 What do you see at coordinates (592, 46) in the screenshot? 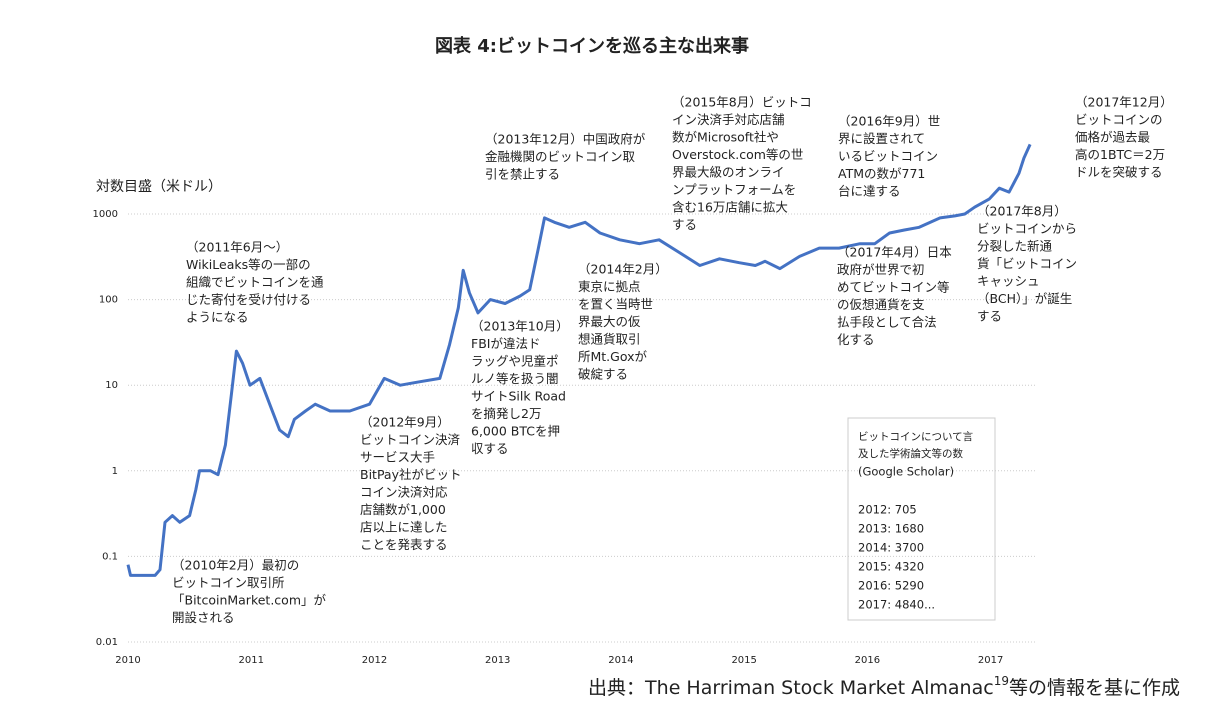
I see `chart-title: 図表 4:ビットコインを巡る主な出来事` at bounding box center [592, 46].